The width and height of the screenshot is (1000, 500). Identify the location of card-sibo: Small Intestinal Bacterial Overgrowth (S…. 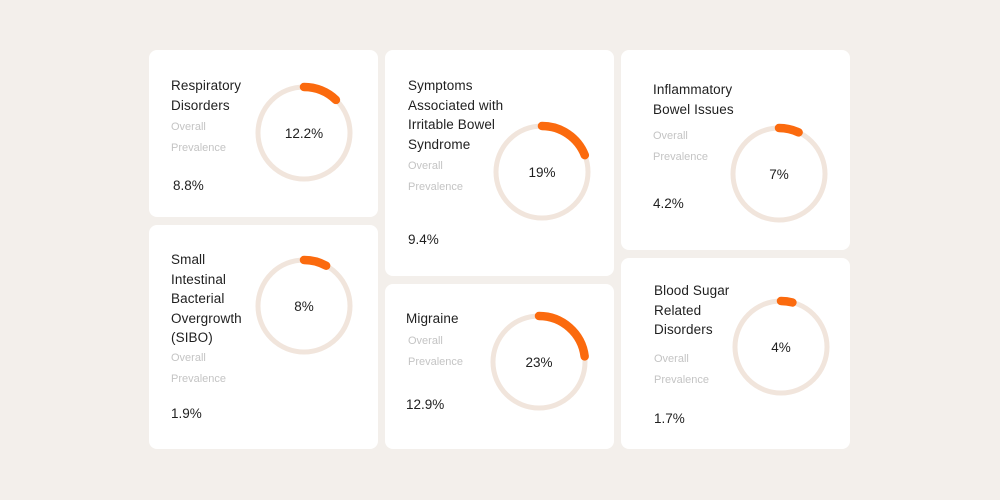
(263, 337).